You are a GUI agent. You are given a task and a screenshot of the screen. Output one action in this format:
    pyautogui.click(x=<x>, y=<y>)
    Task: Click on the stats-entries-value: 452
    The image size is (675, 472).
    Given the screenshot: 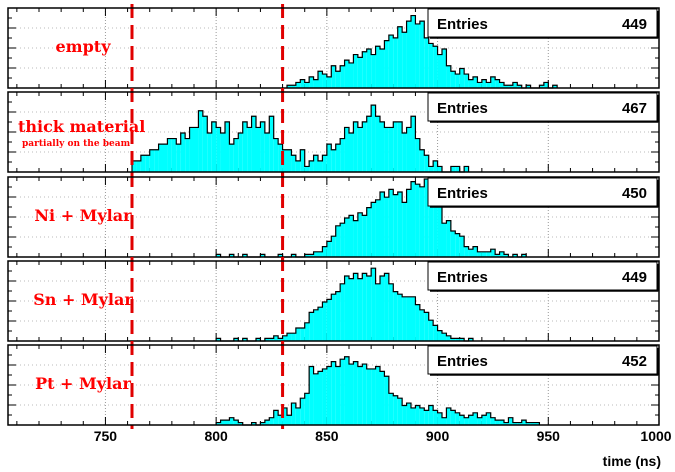 What is the action you would take?
    pyautogui.click(x=634, y=361)
    